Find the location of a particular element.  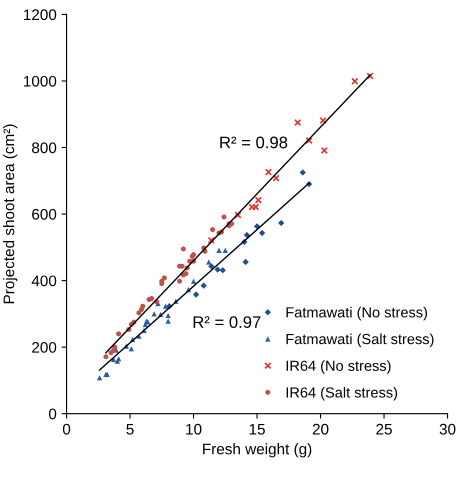

x-tick-label: 25 is located at coordinates (384, 429).